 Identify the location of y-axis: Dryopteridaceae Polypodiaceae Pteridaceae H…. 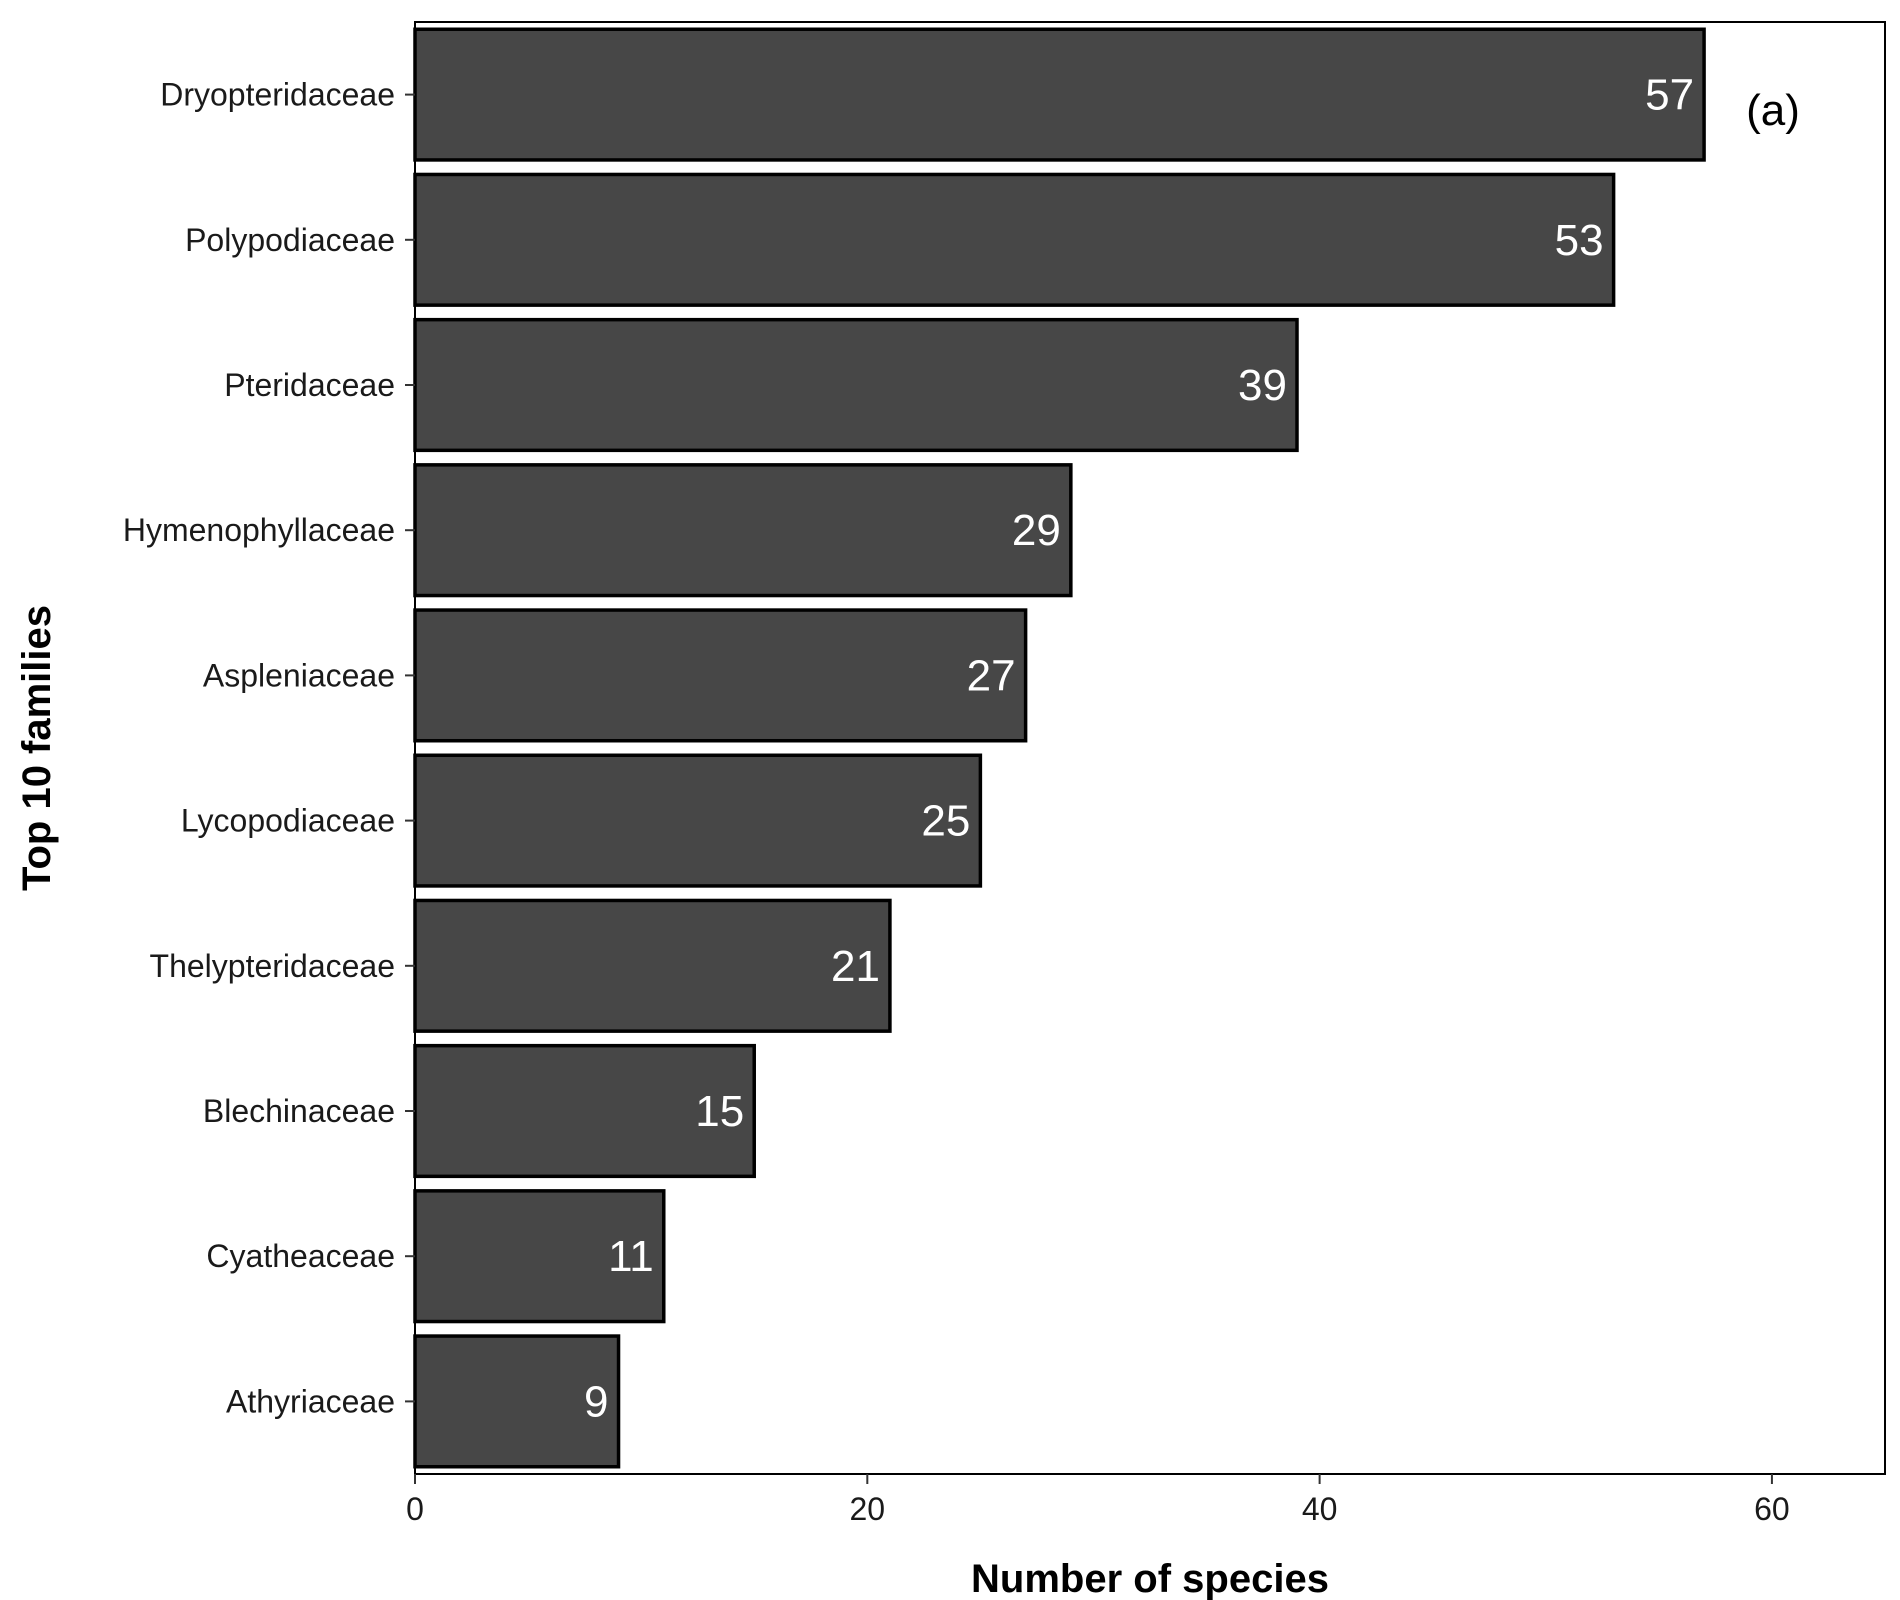
(269, 748).